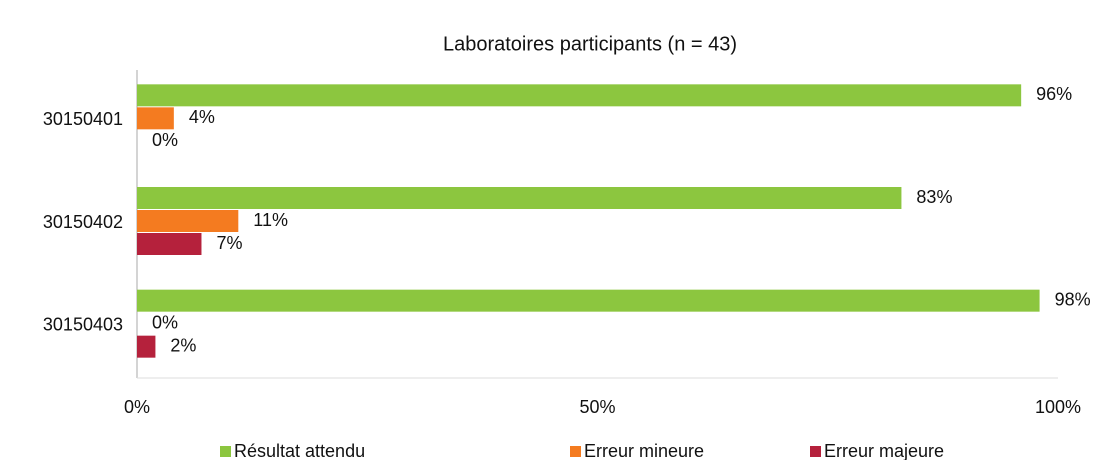 The width and height of the screenshot is (1101, 465). I want to click on data-label: 4%, so click(202, 117).